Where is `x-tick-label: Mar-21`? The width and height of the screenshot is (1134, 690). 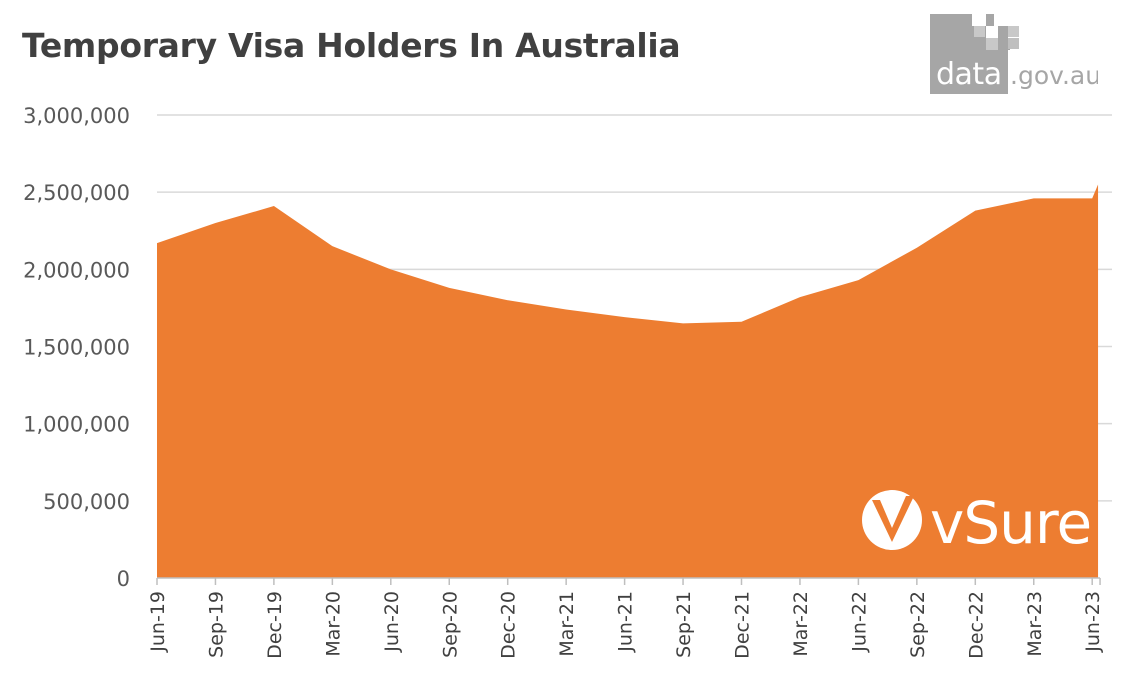 x-tick-label: Mar-21 is located at coordinates (567, 624).